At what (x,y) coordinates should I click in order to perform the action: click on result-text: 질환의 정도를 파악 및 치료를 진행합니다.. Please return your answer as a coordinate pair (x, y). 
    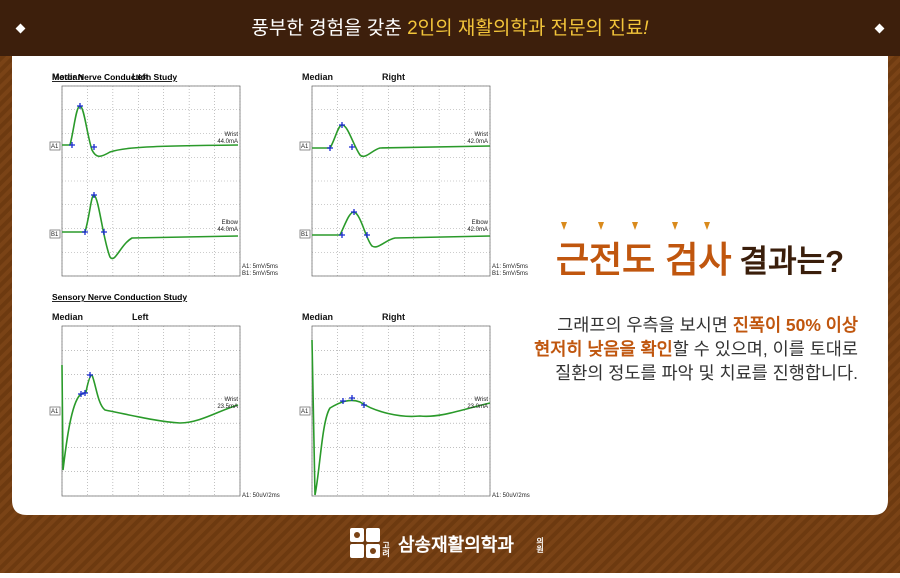
    Looking at the image, I should click on (706, 373).